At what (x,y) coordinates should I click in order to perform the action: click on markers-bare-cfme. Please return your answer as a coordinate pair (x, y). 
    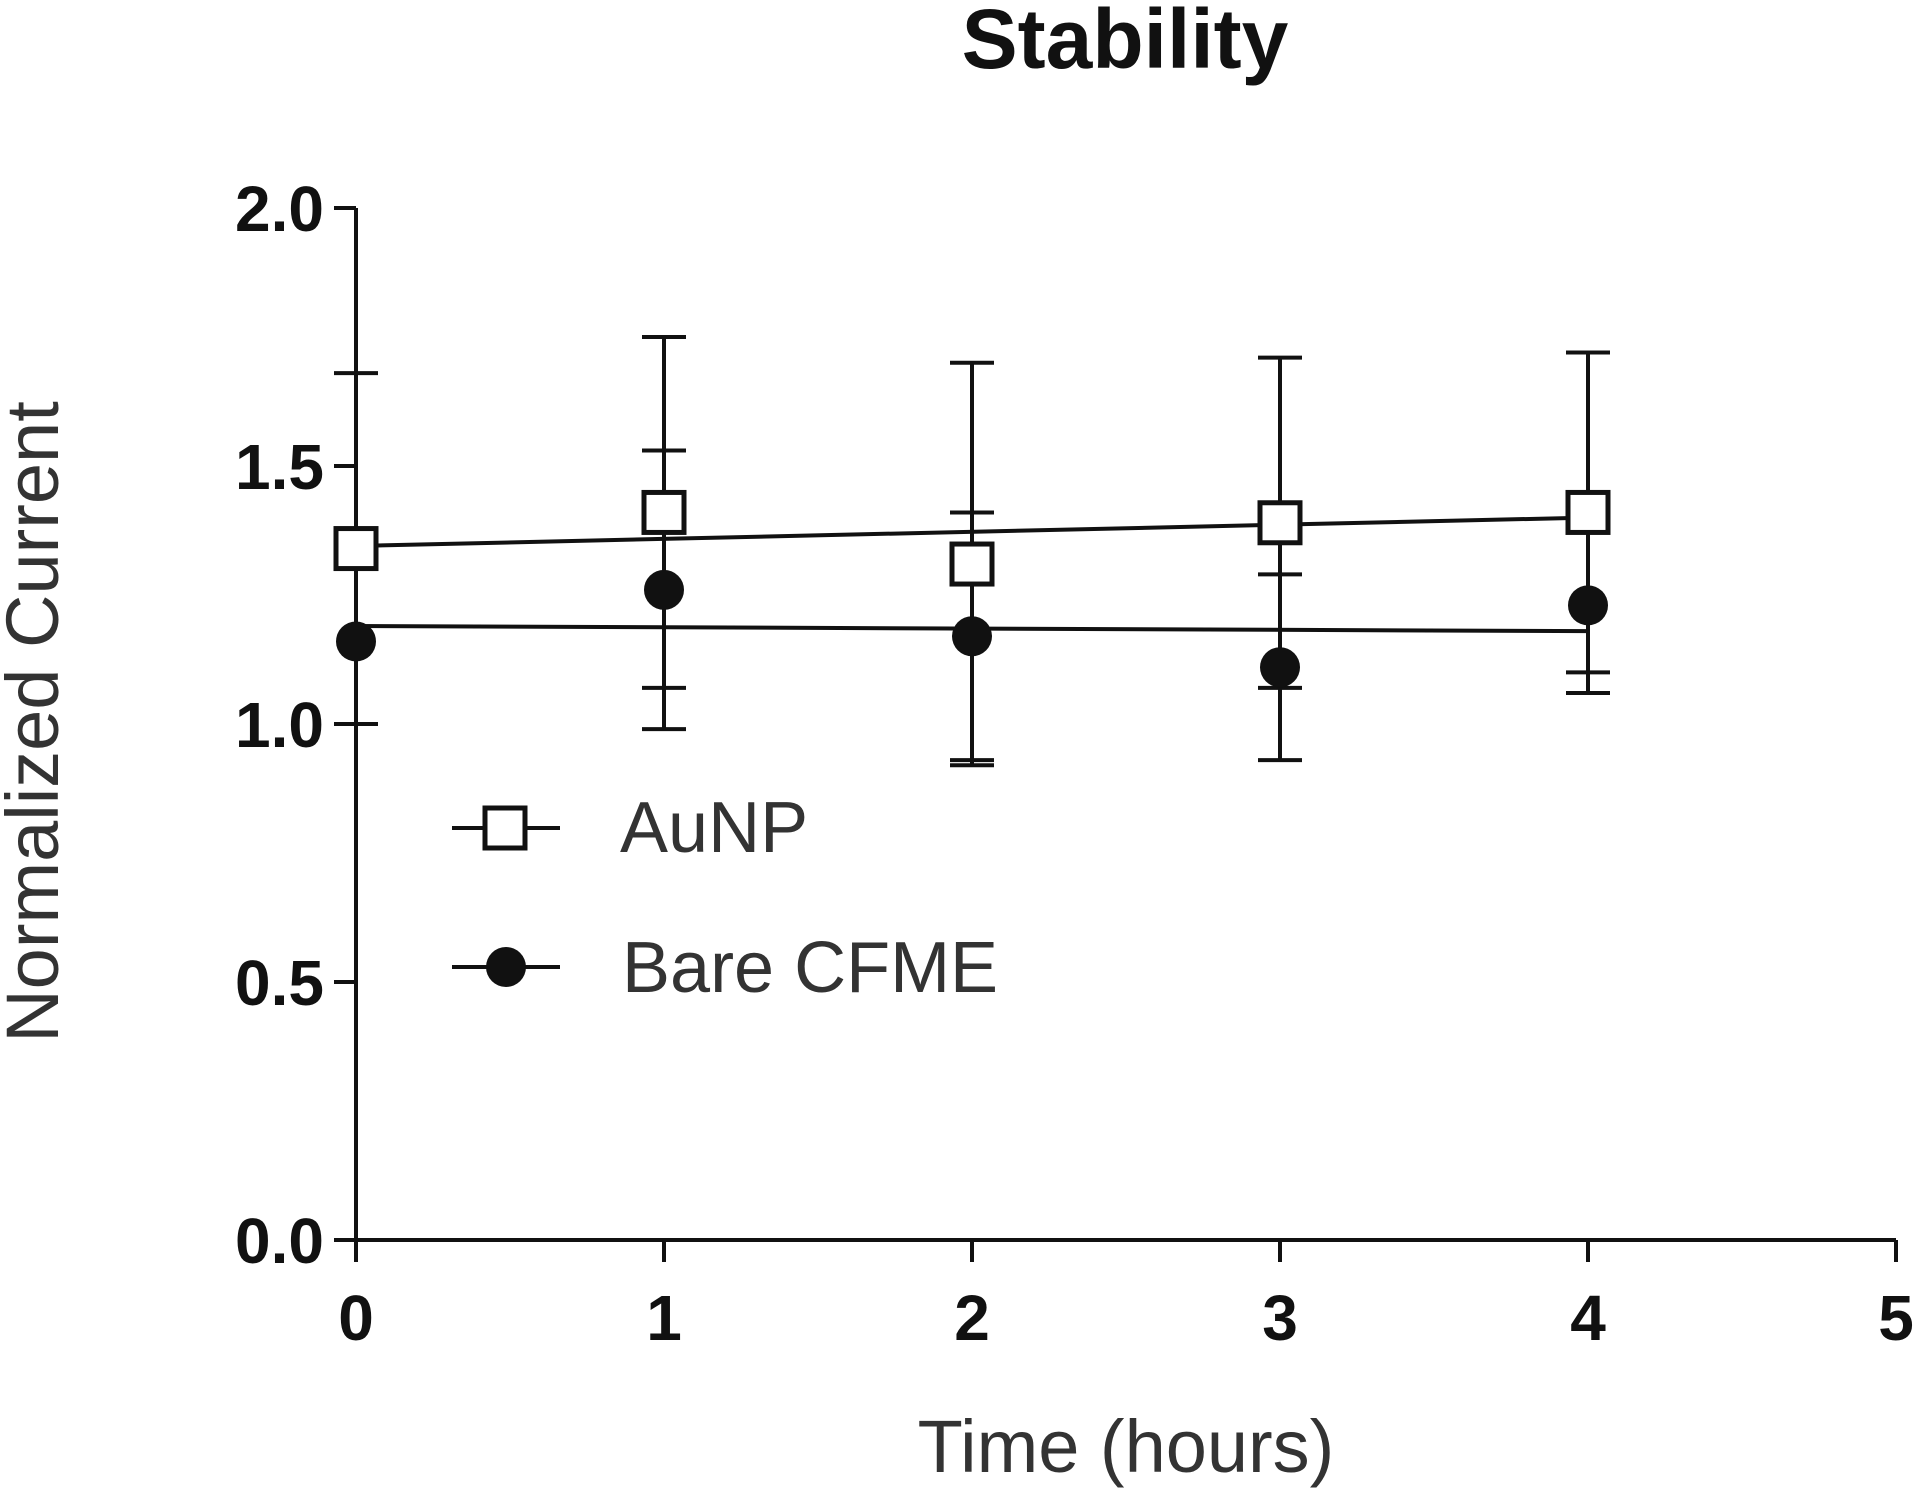
    Looking at the image, I should click on (972, 628).